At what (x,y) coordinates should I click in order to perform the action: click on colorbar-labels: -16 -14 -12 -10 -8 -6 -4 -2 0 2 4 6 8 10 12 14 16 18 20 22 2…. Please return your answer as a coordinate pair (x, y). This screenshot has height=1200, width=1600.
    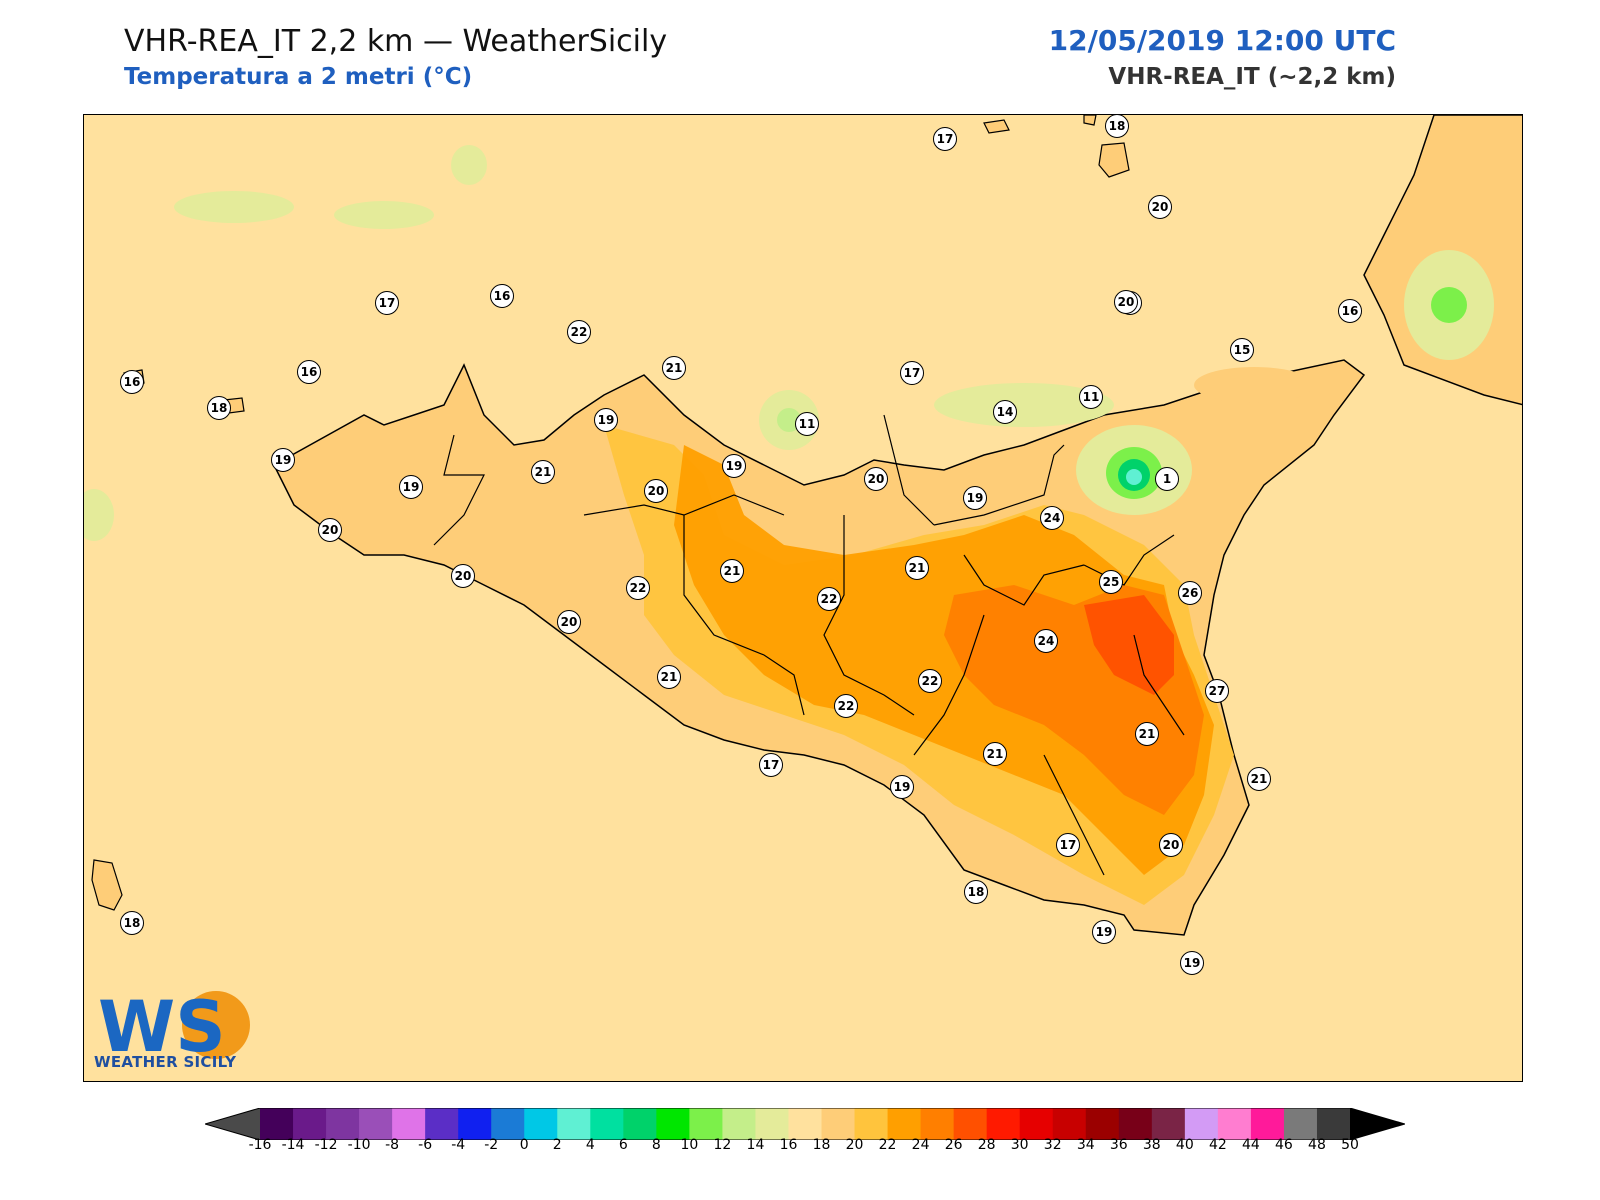
    Looking at the image, I should click on (800, 1147).